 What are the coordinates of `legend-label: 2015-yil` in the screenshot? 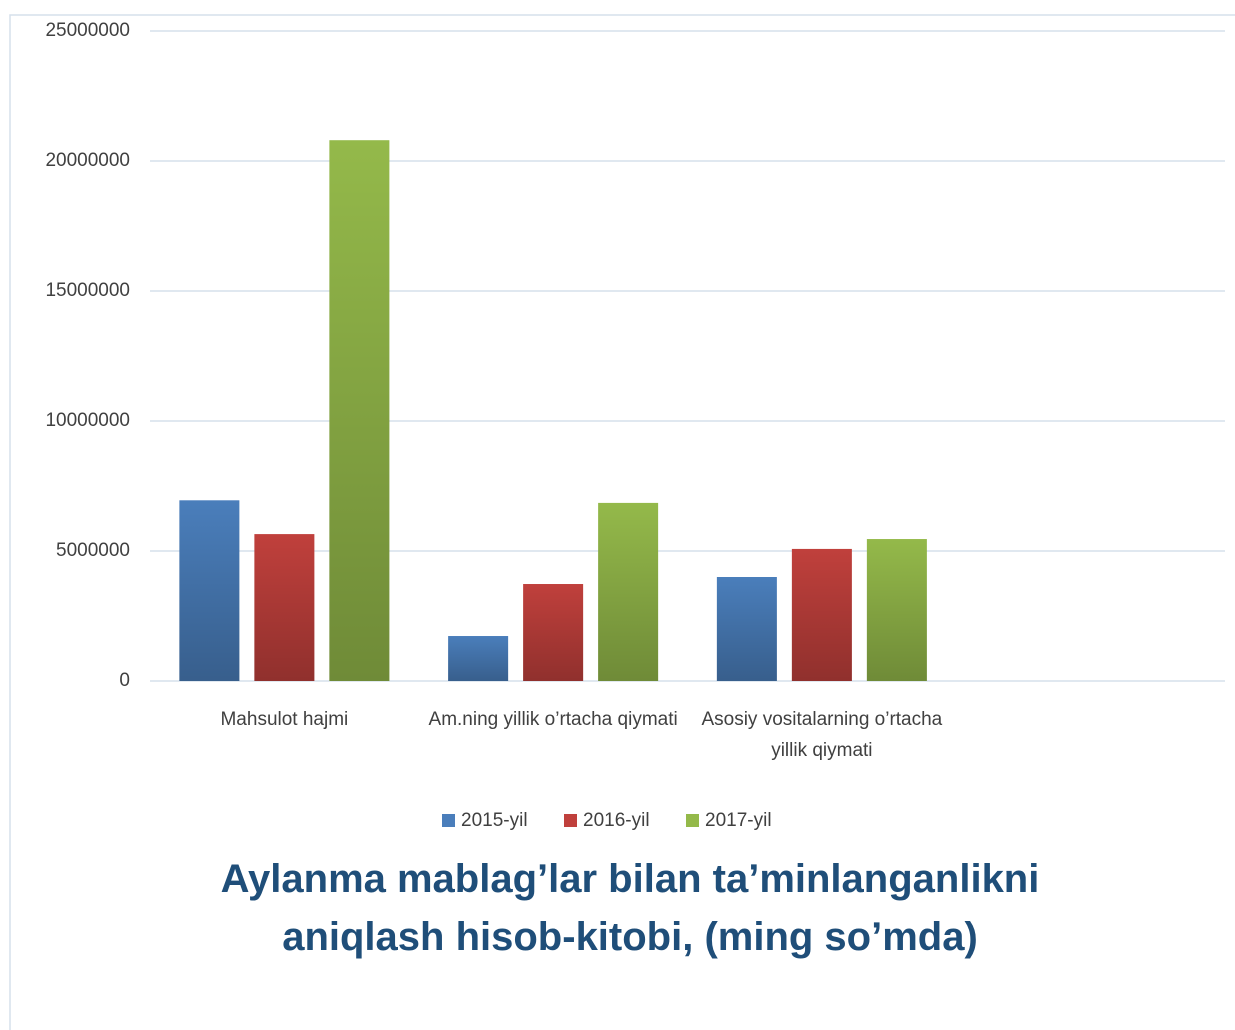 It's located at (494, 820).